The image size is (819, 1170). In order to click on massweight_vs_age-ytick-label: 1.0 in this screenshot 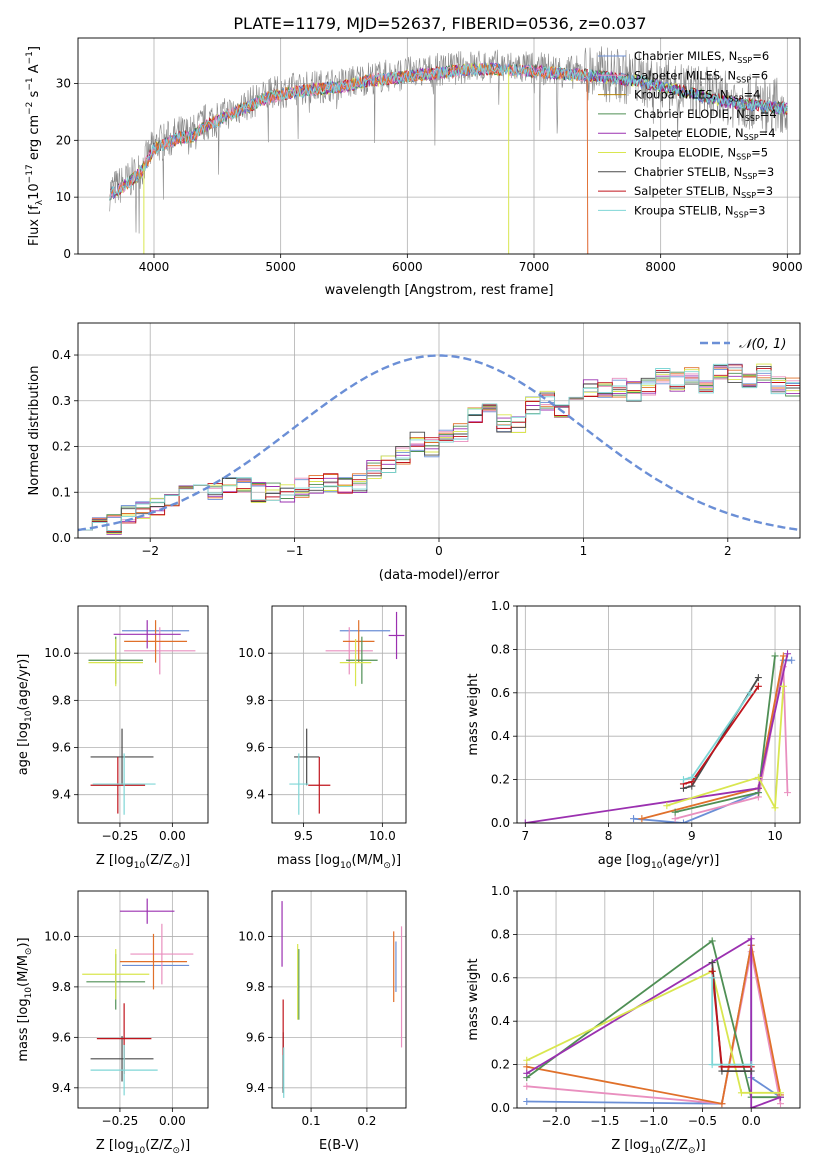, I will do `click(500, 606)`.